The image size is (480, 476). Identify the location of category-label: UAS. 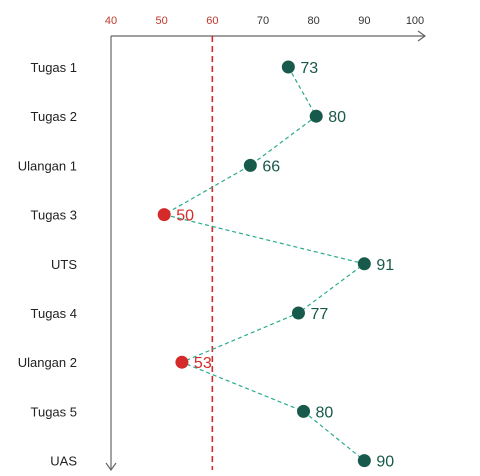
(63, 461).